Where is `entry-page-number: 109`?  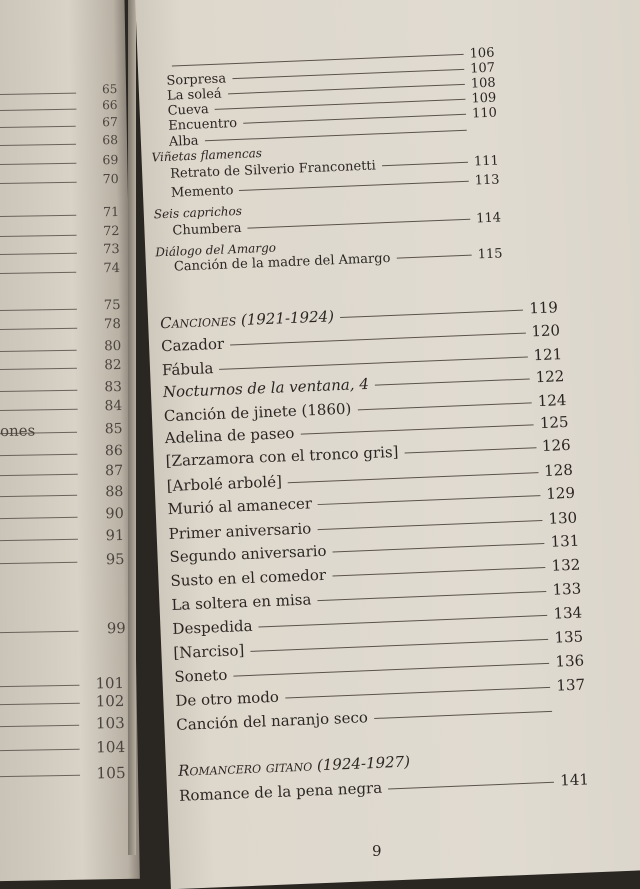
entry-page-number: 109 is located at coordinates (484, 98).